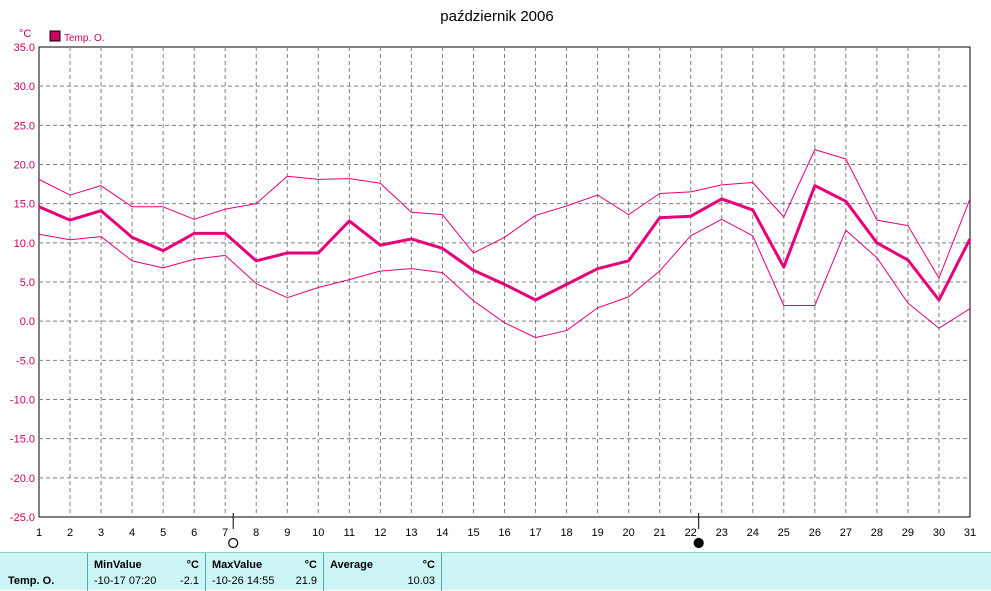 The image size is (991, 591). I want to click on max-value-label: MaxValue, so click(237, 565).